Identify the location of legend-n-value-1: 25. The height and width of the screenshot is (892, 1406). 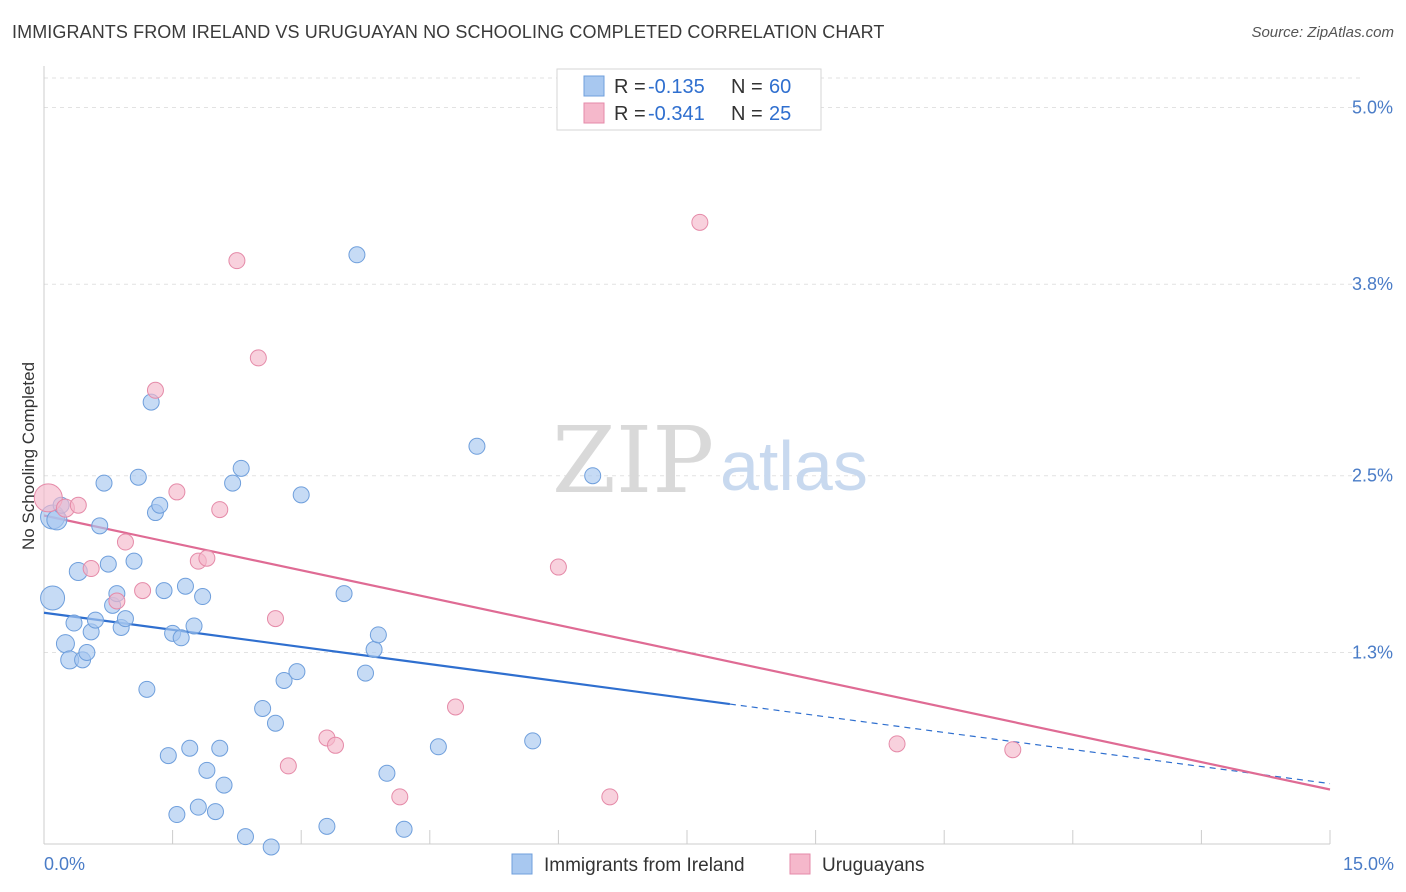
(780, 114).